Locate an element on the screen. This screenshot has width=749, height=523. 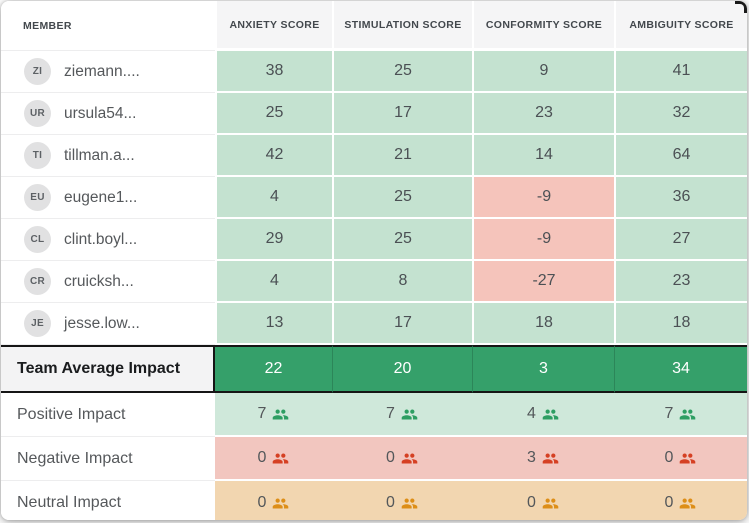
avatar: UR is located at coordinates (37, 113).